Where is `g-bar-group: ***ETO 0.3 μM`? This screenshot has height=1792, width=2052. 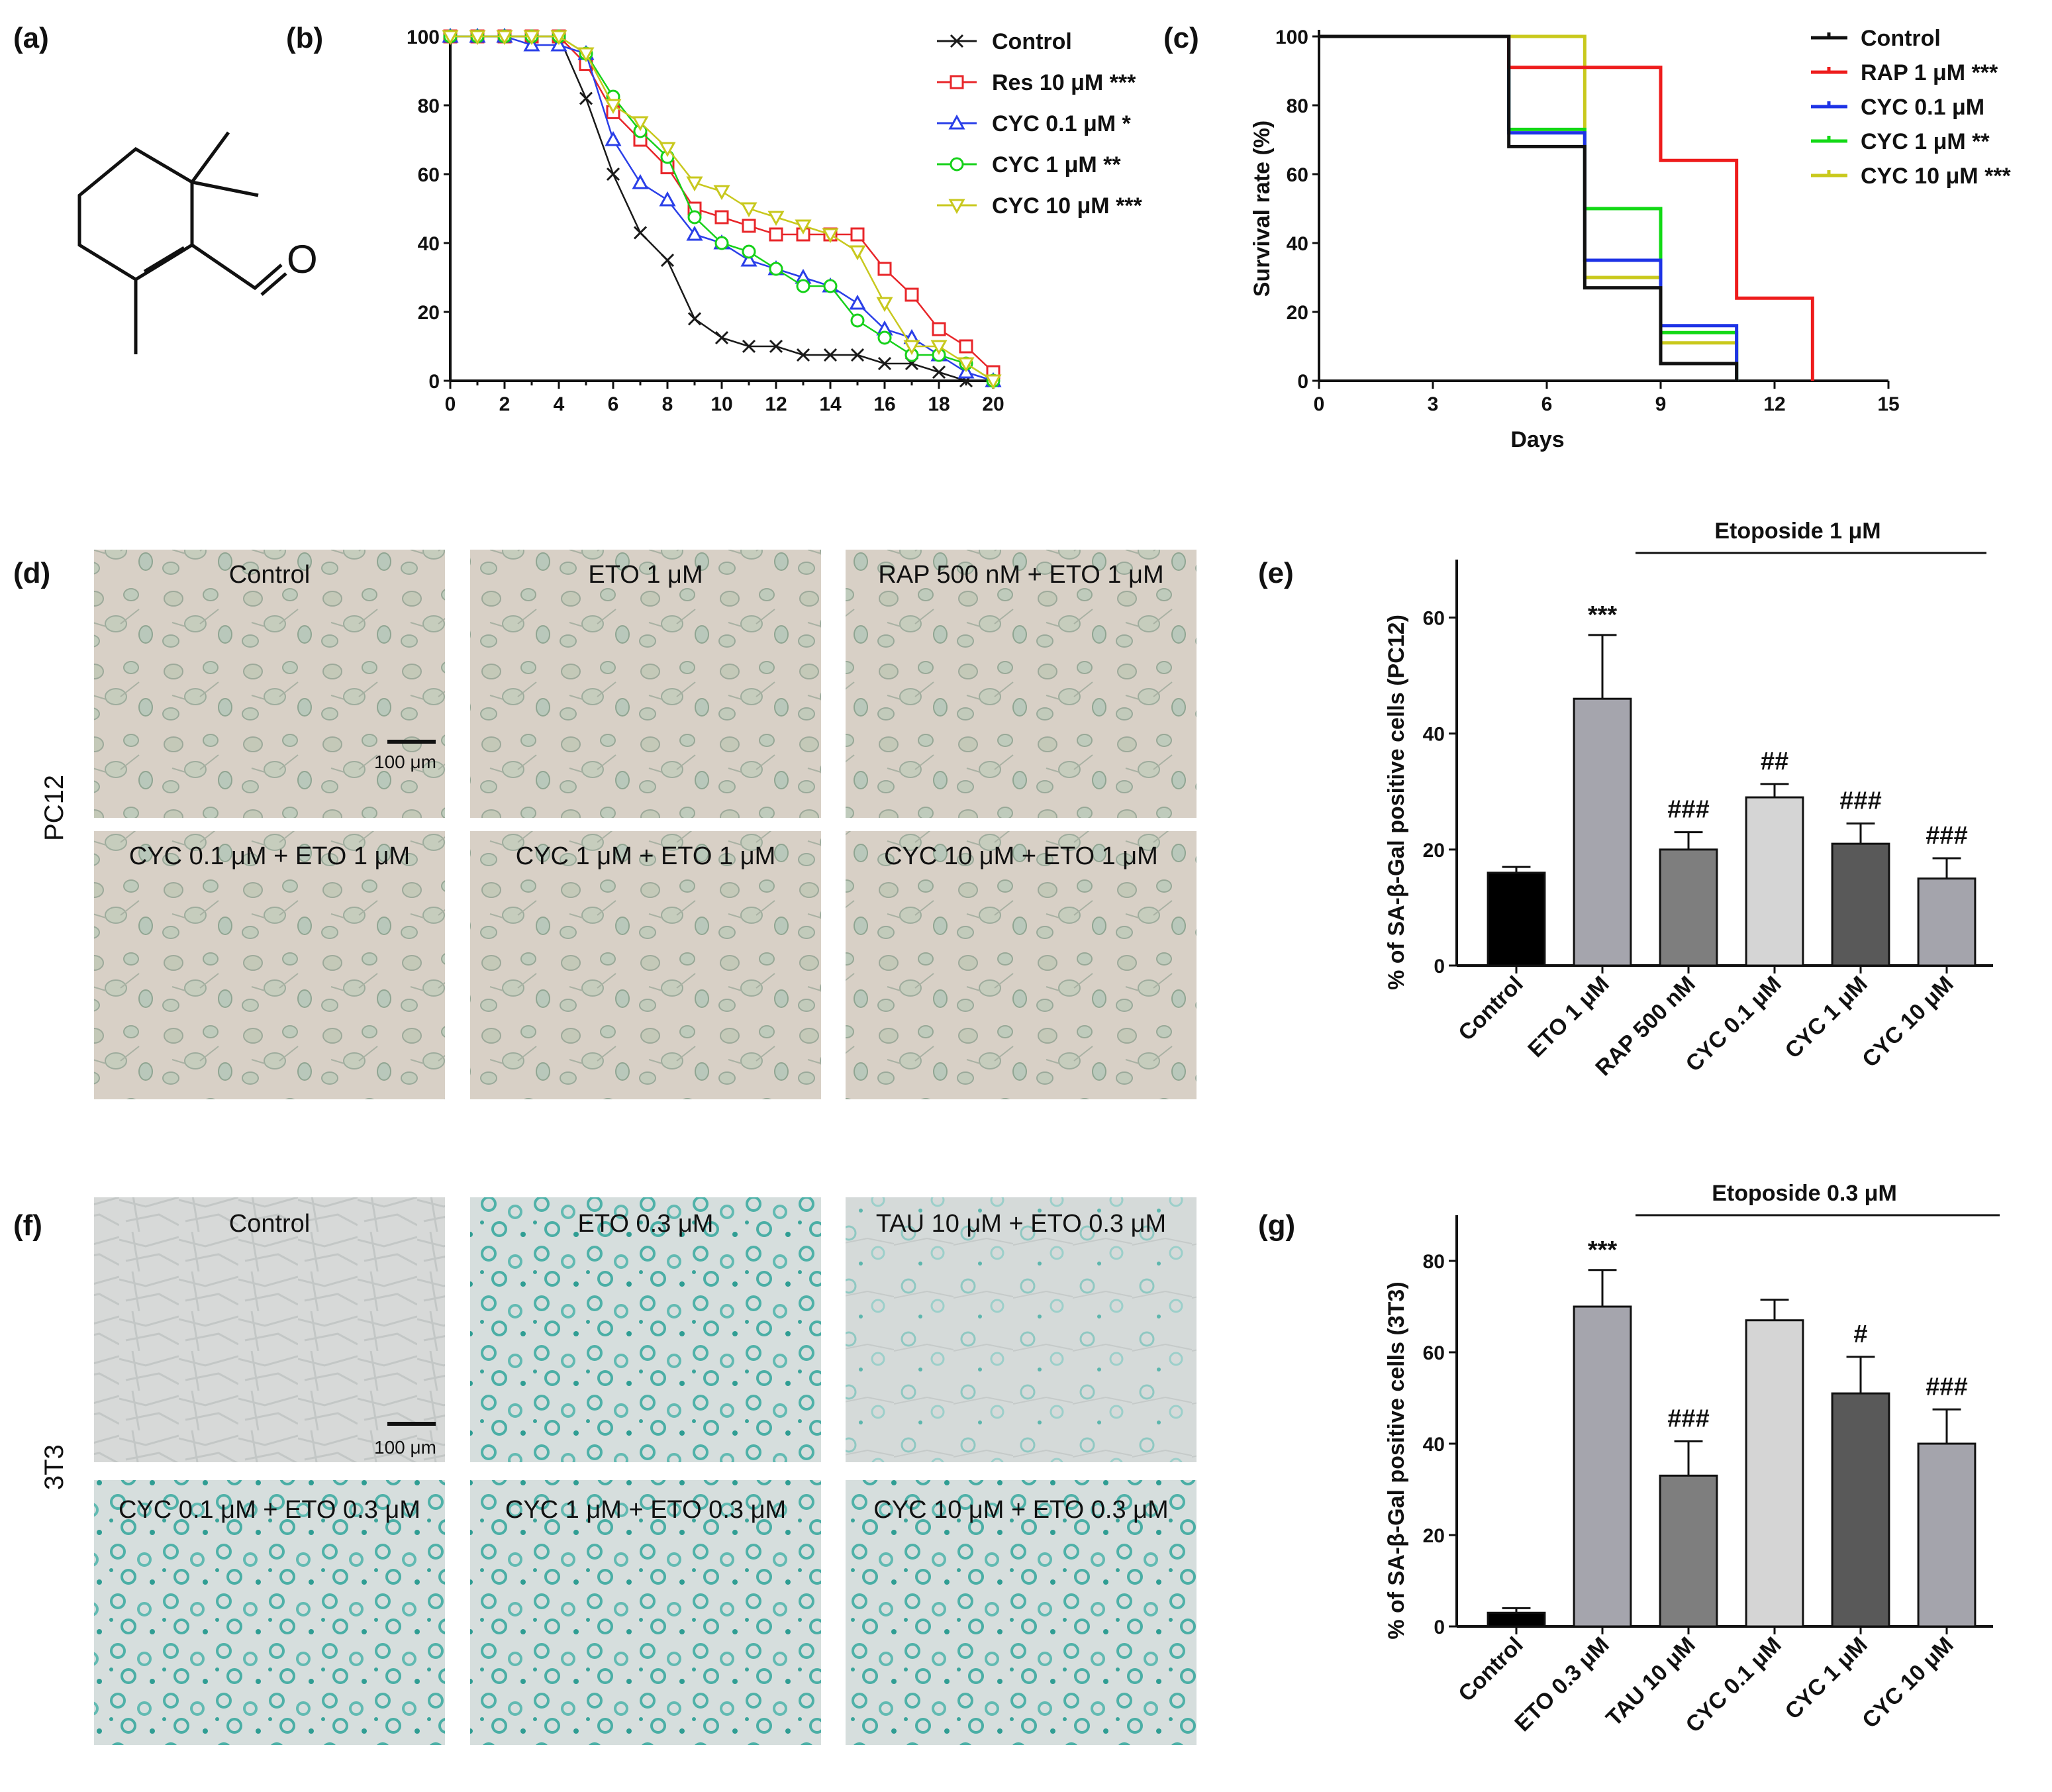
g-bar-group: ***ETO 0.3 μM is located at coordinates (1571, 1486).